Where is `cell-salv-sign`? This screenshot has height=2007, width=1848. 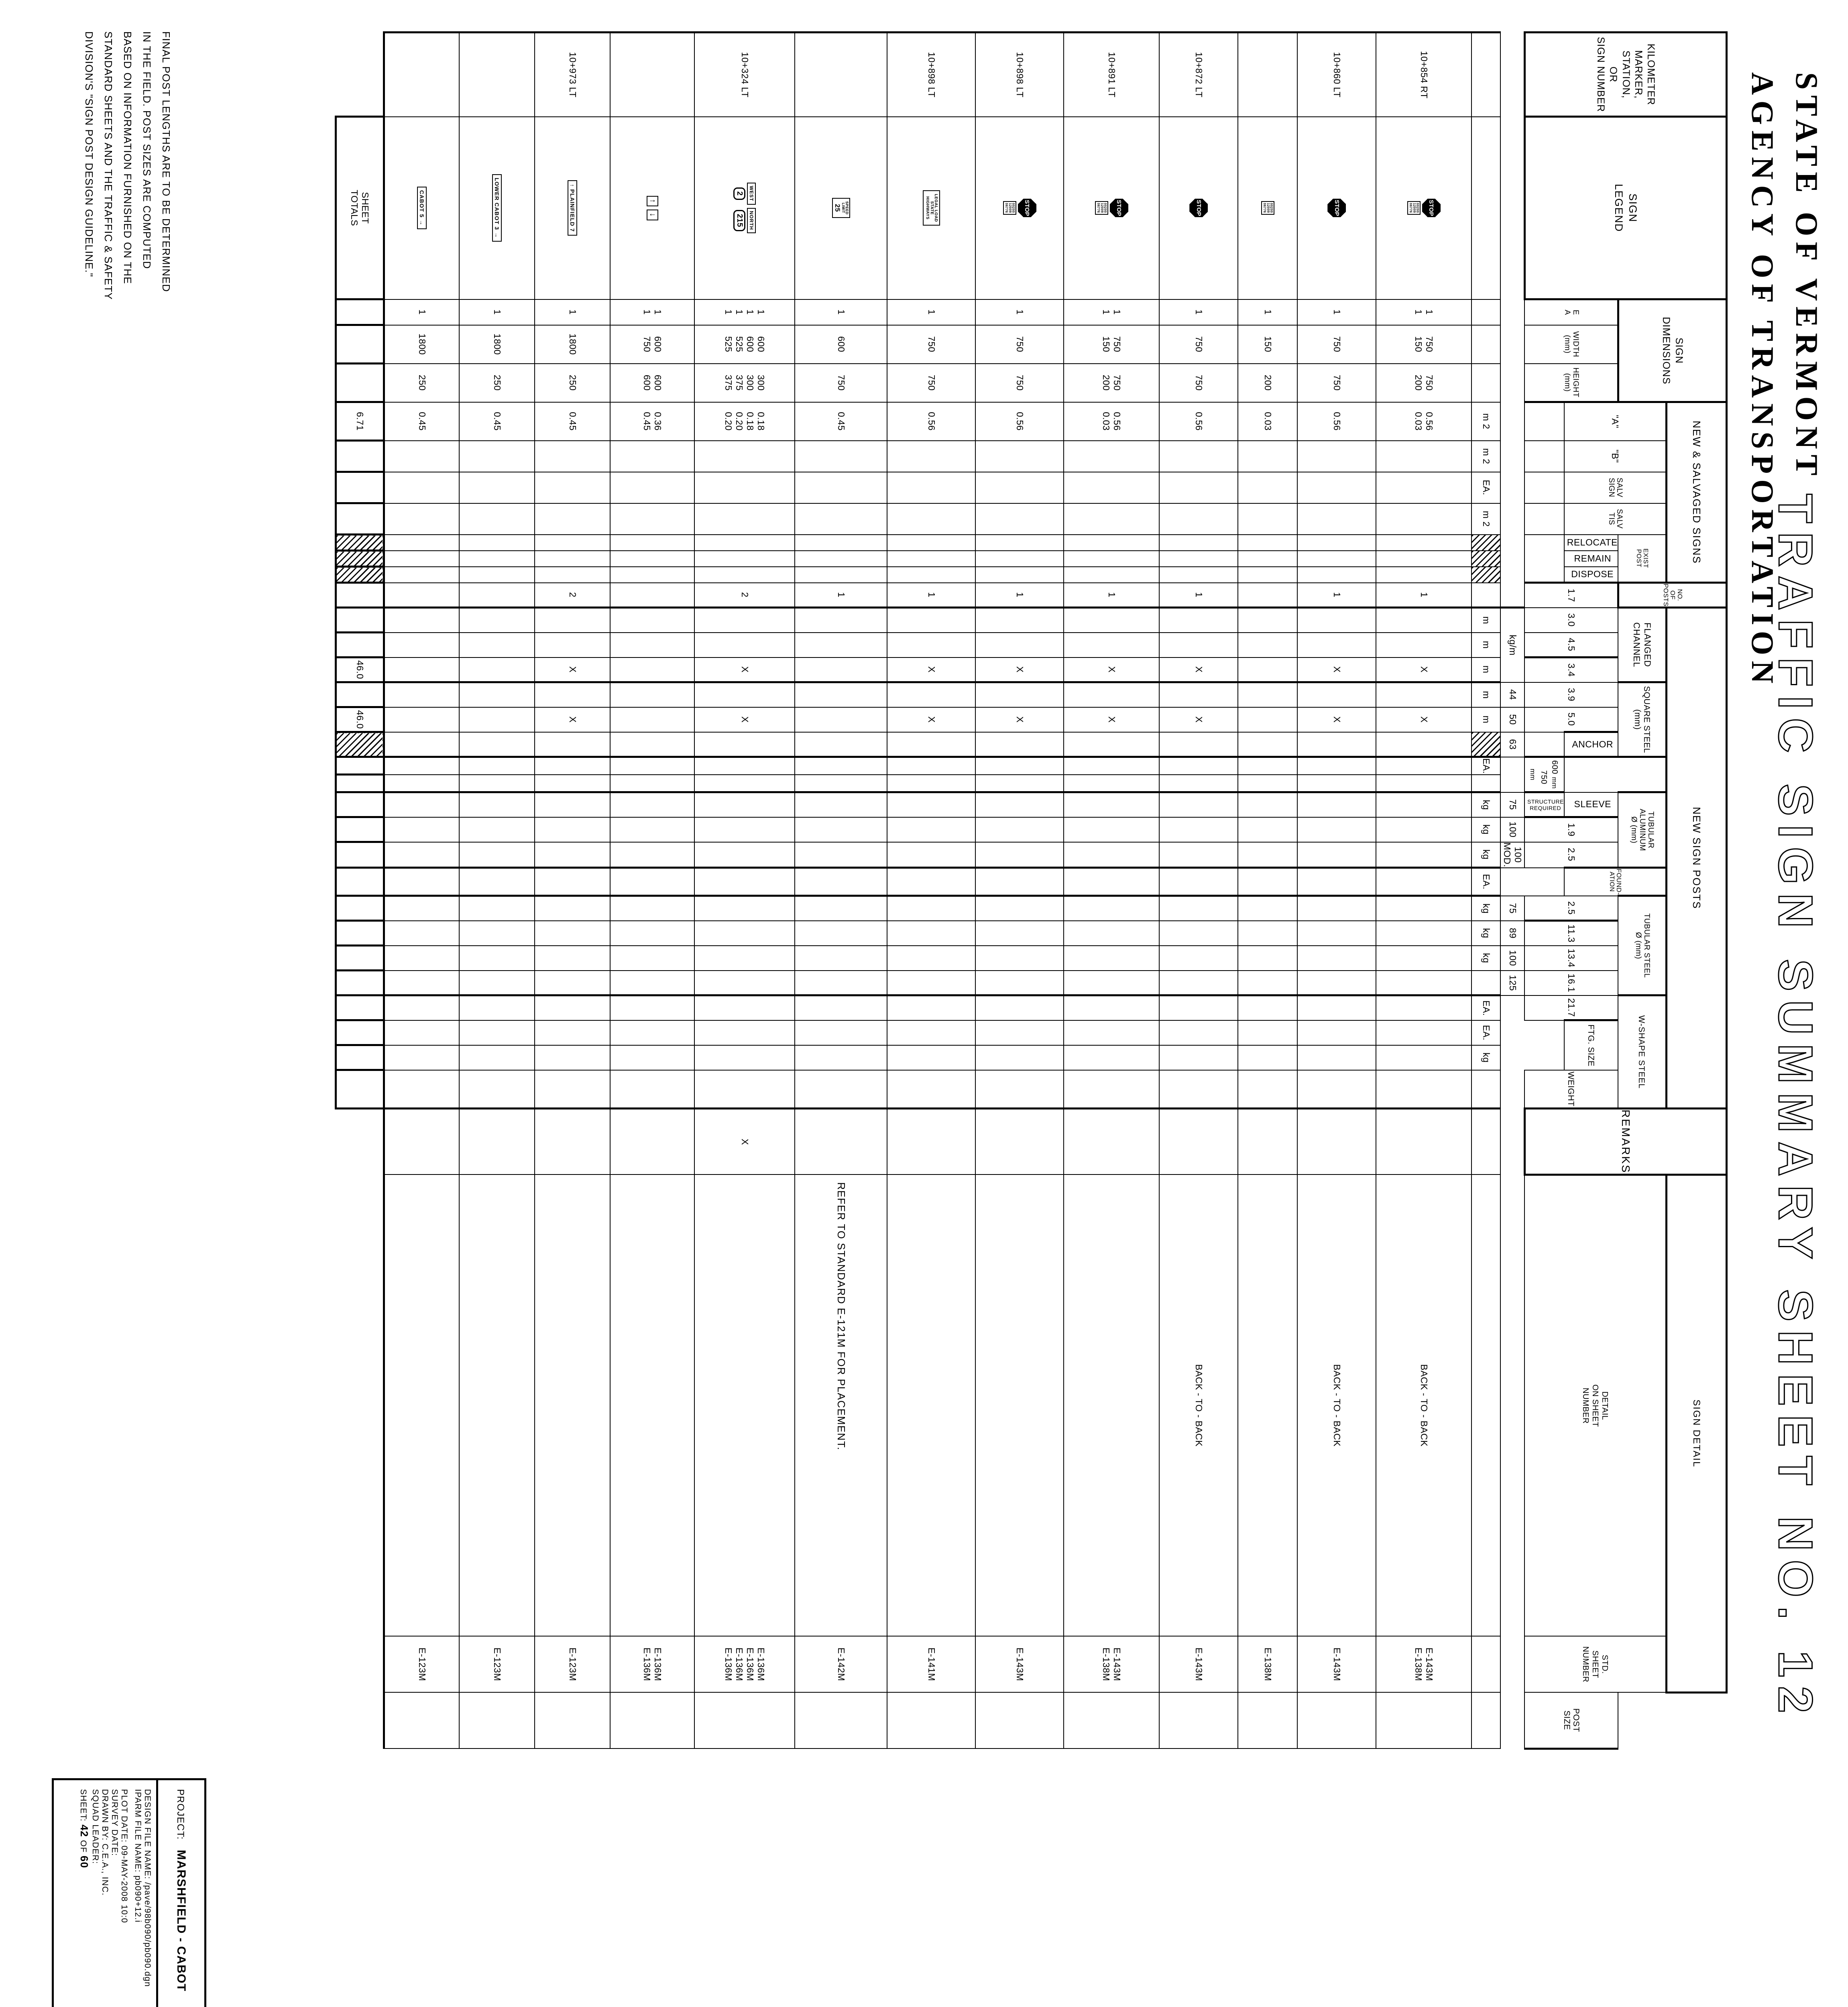 cell-salv-sign is located at coordinates (573, 487).